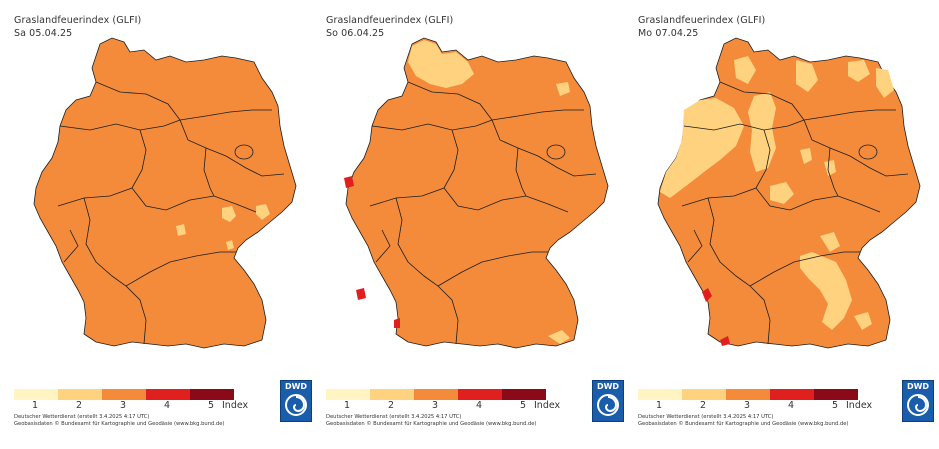  I want to click on panel-date: Sa 05.04.25, so click(43, 33).